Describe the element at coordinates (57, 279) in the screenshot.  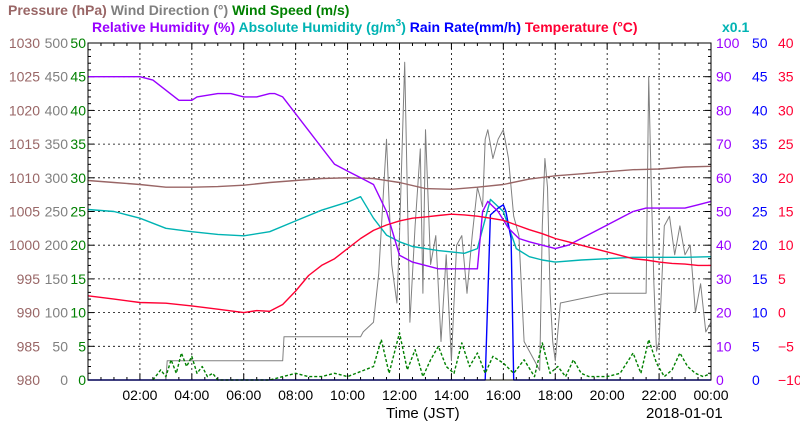
I see `y-tick-wind-direction: 150` at that location.